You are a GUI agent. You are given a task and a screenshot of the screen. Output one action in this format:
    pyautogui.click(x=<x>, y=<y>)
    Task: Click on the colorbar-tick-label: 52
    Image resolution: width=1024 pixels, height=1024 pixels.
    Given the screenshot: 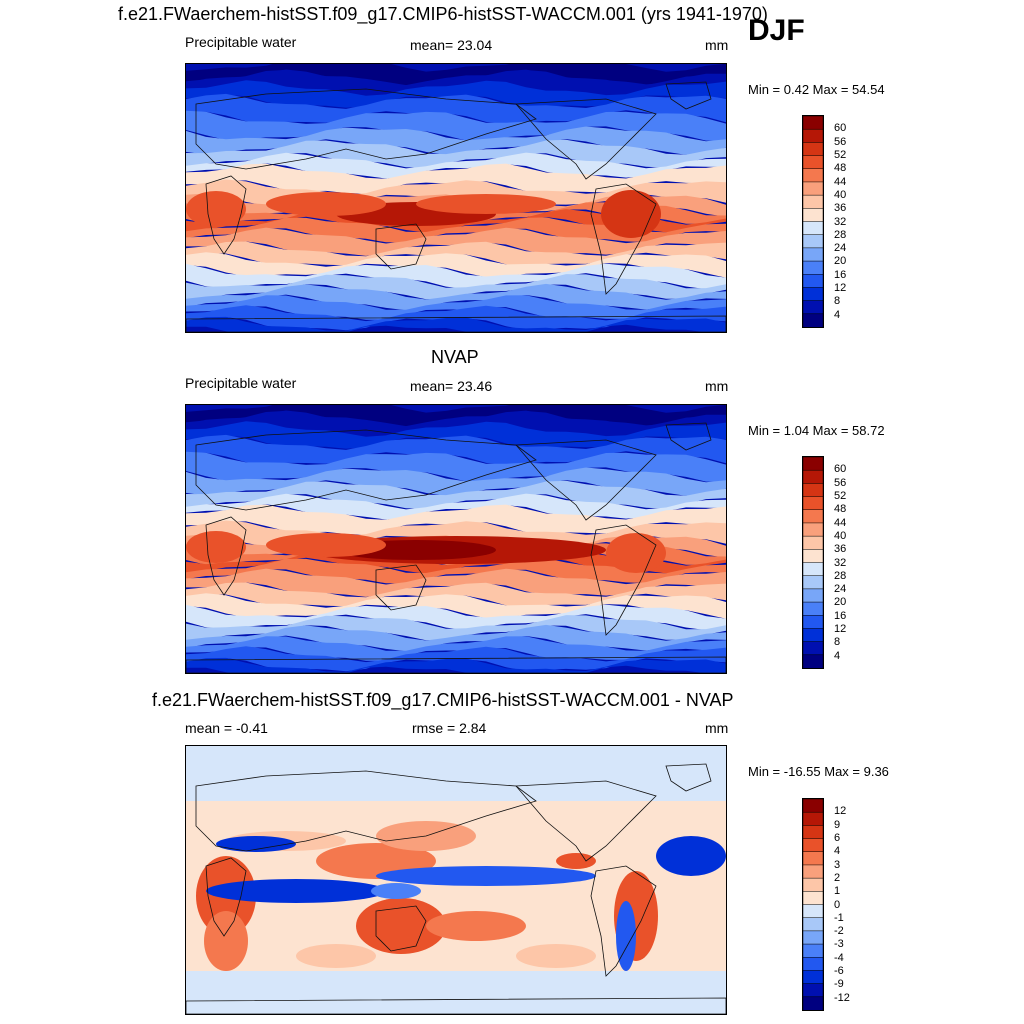 What is the action you would take?
    pyautogui.click(x=840, y=495)
    